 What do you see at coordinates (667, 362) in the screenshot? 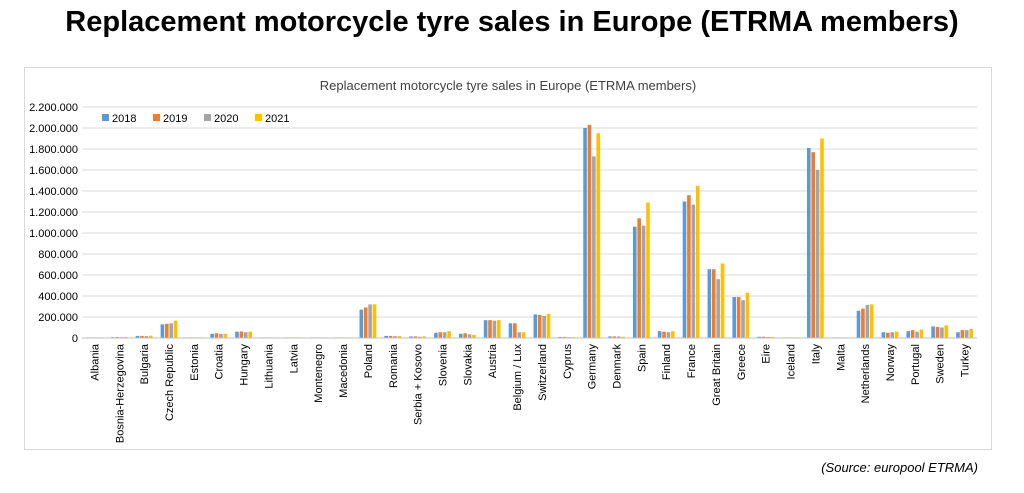
I see `x-tick-label: Finland` at bounding box center [667, 362].